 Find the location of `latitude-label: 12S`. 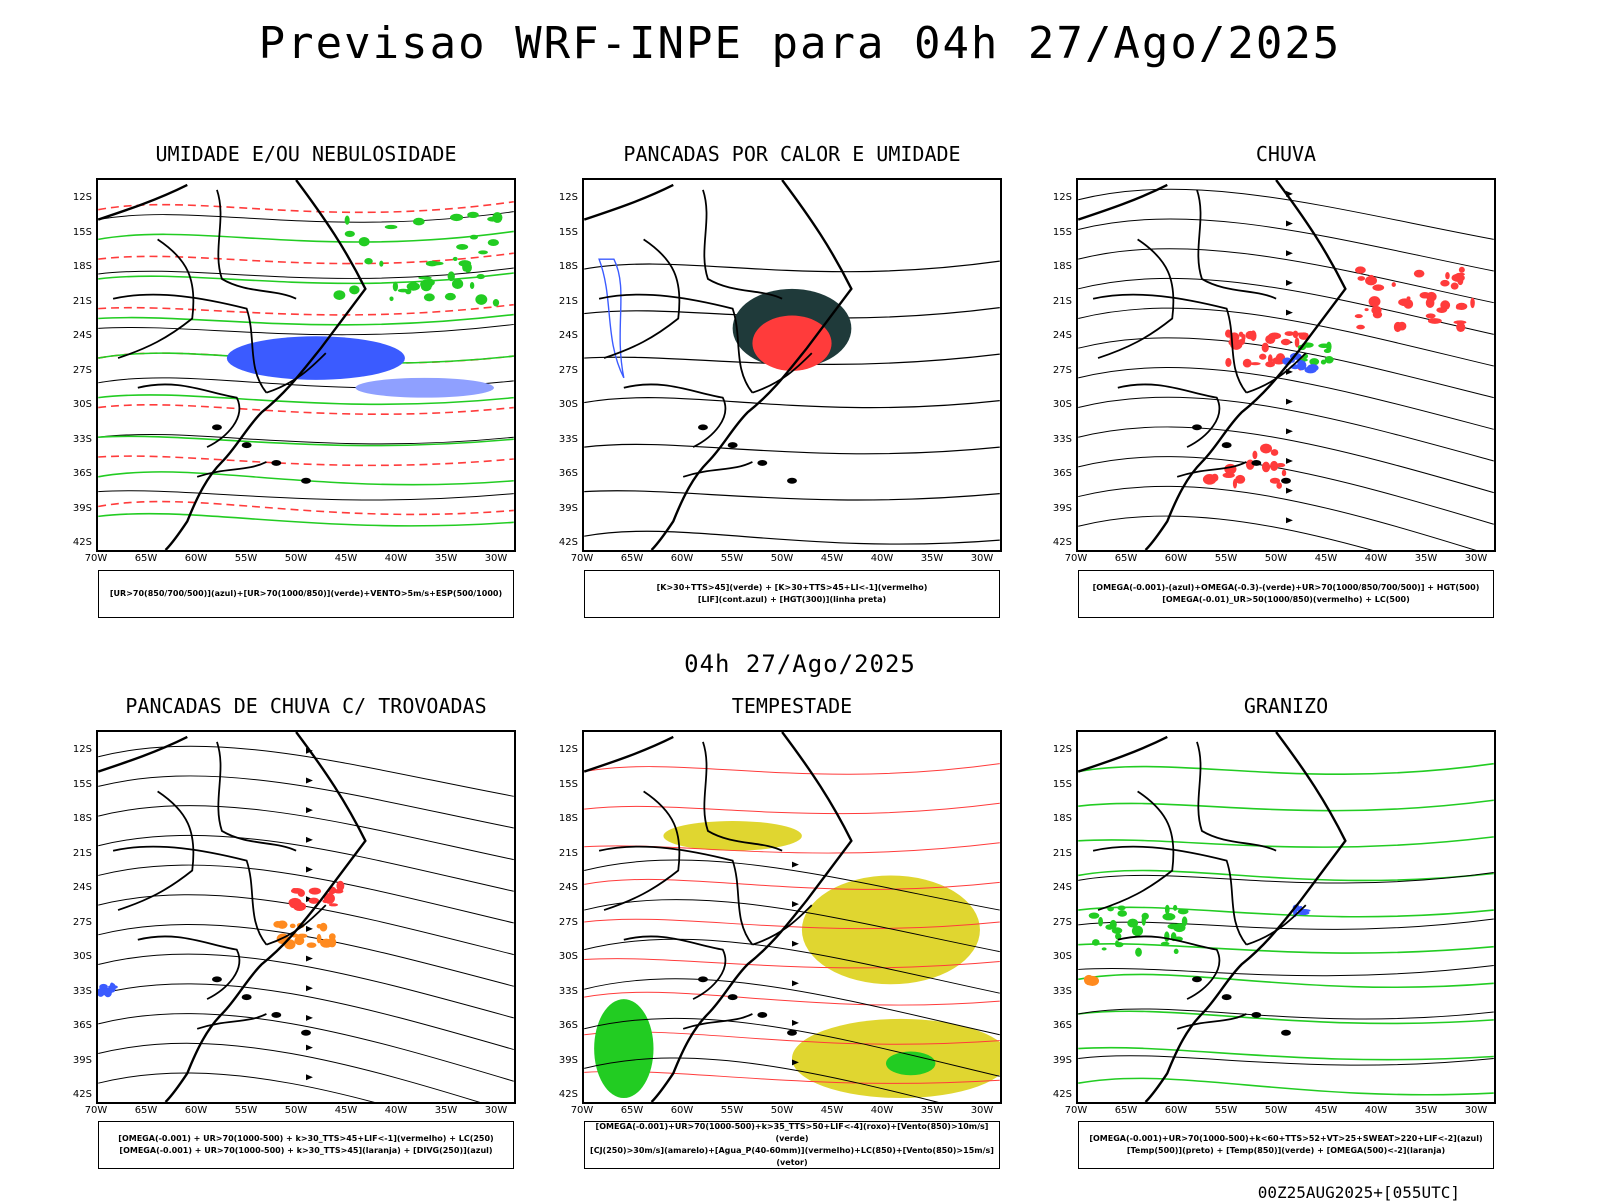

latitude-label: 12S is located at coordinates (82, 749).